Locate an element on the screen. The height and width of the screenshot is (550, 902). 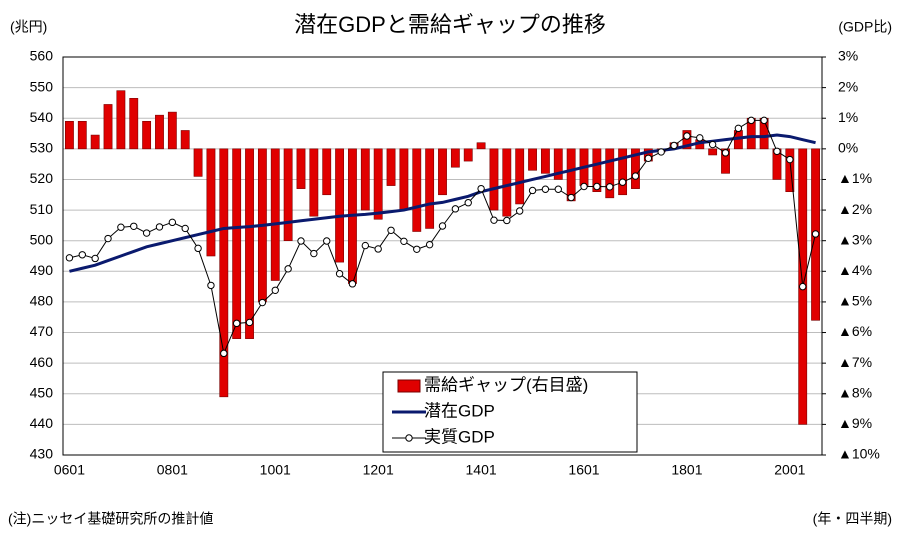
x-axis-label: (年・四半期) is located at coordinates (852, 519).